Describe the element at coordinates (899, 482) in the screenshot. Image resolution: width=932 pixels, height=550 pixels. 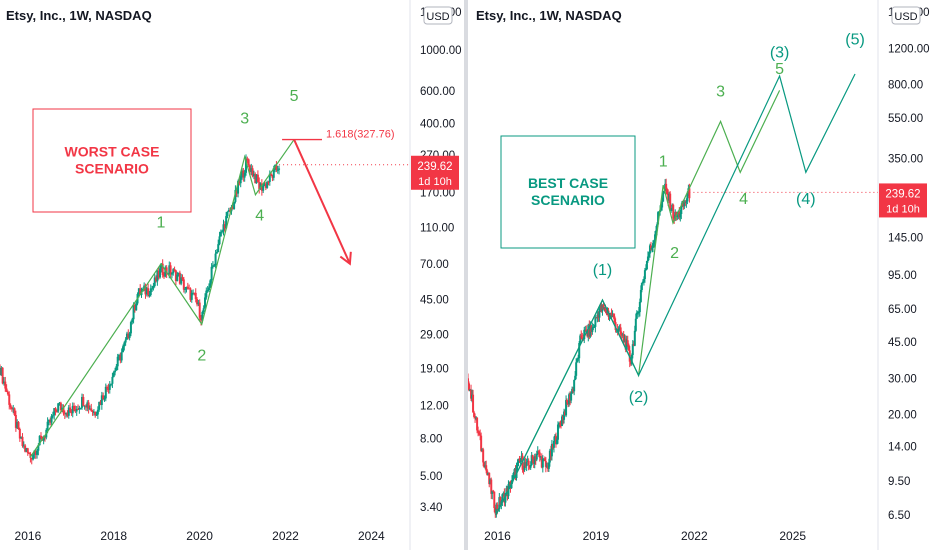
I see `y-tick-label: 9.50` at that location.